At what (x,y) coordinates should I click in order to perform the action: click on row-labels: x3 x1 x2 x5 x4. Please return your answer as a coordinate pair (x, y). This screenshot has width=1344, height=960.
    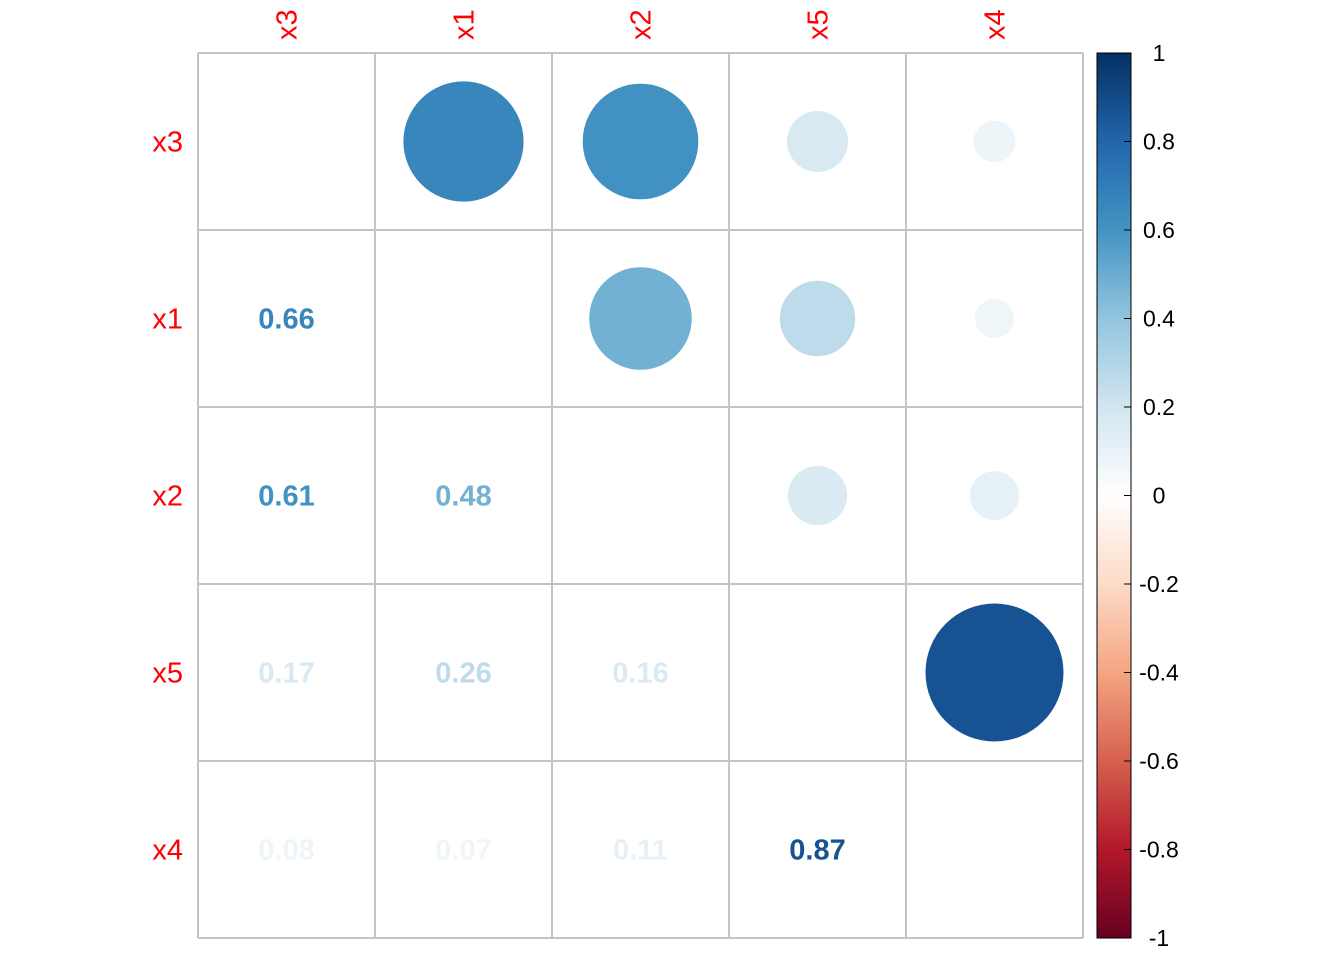
    Looking at the image, I should click on (167, 497).